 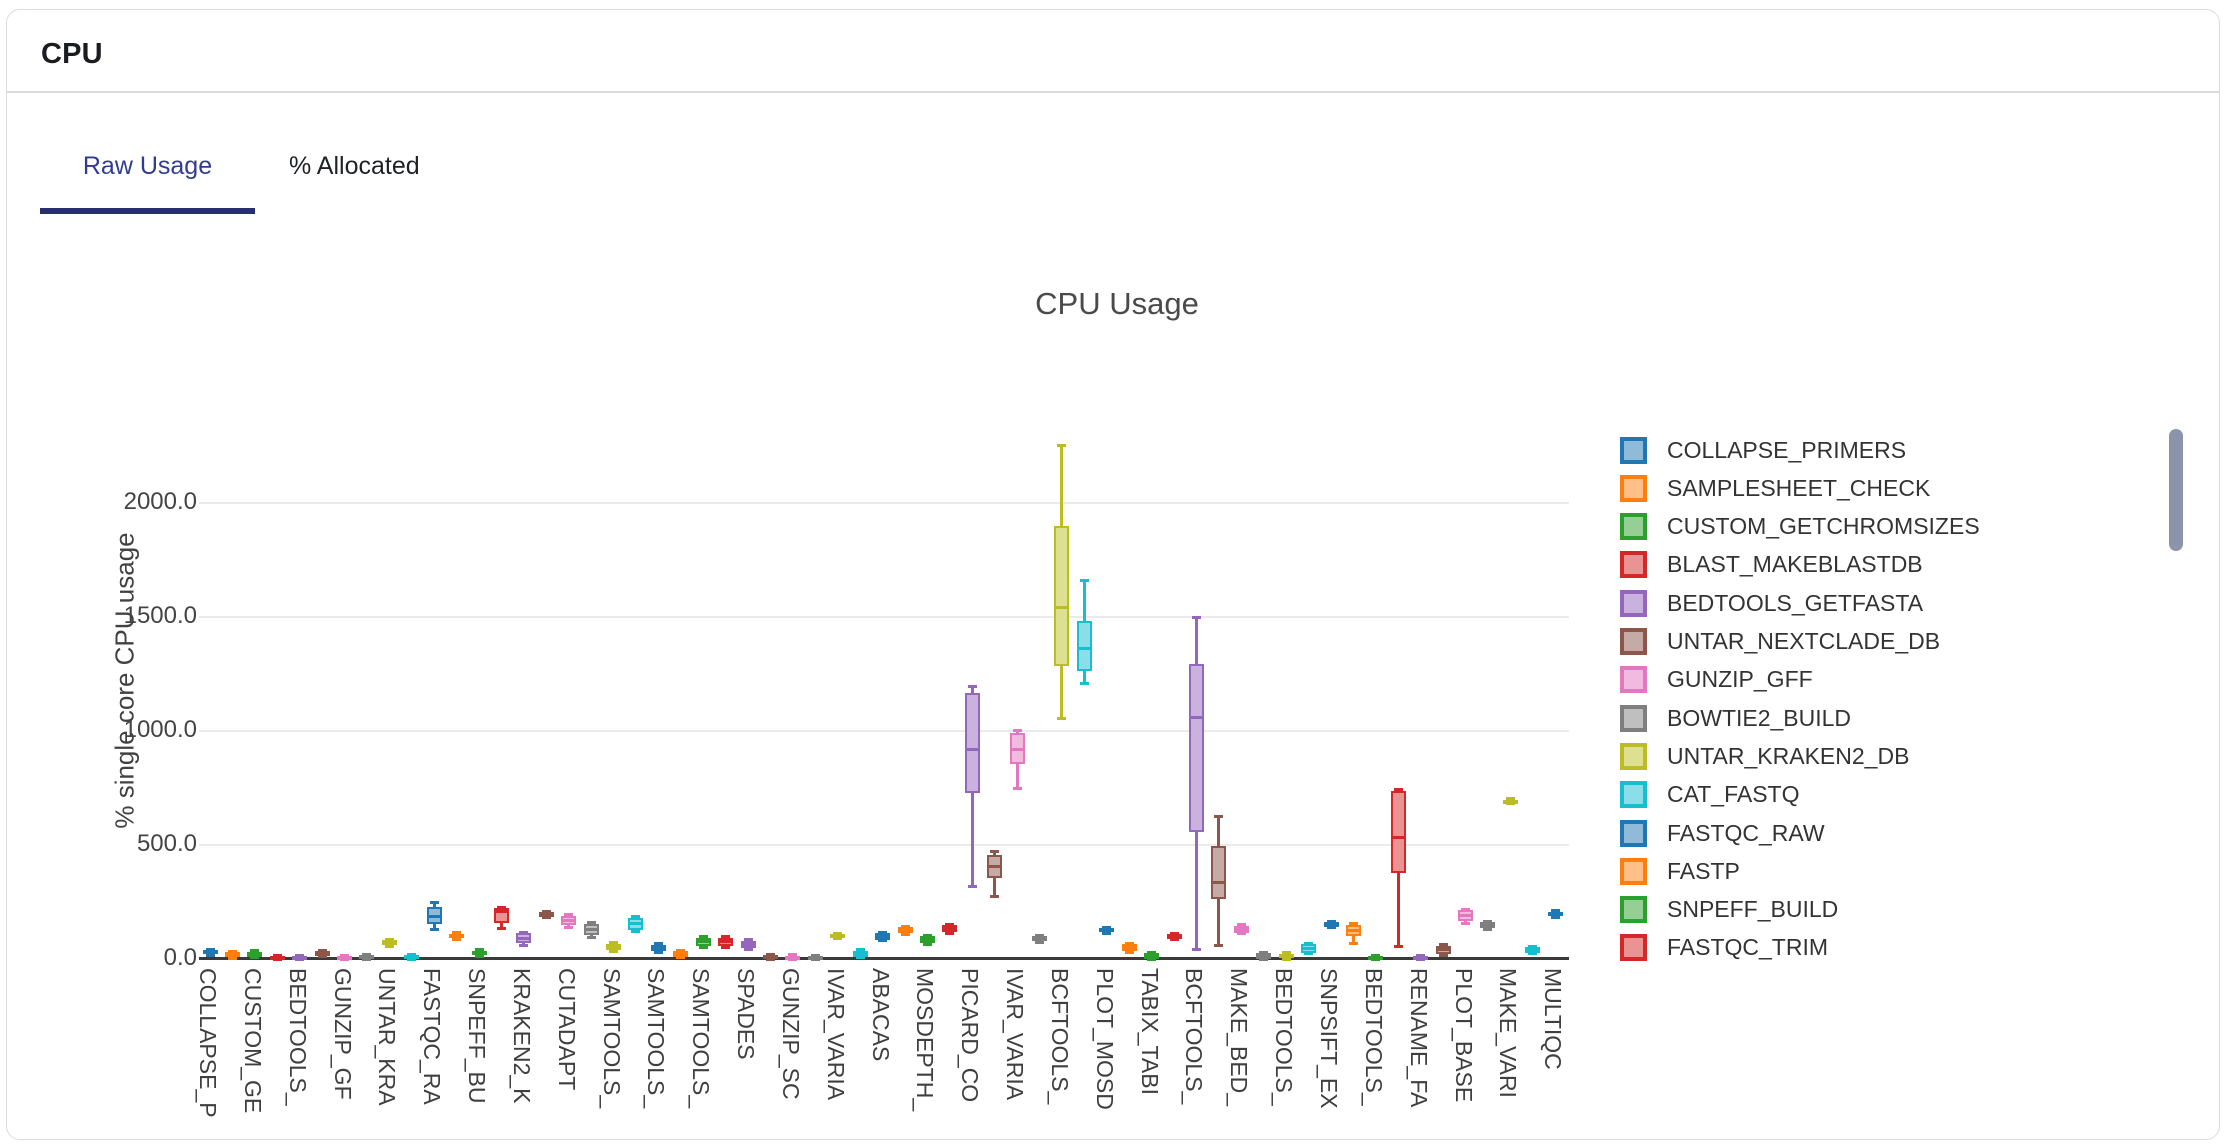 I want to click on legend-item-label: FASTQC_RAW, so click(x=1746, y=832).